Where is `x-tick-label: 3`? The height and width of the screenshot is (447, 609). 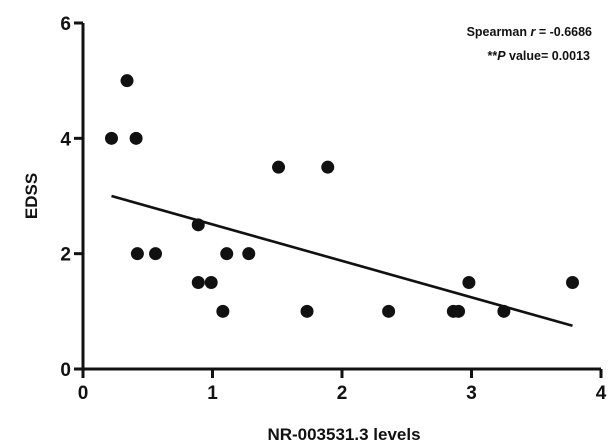
x-tick-label: 3 is located at coordinates (471, 393).